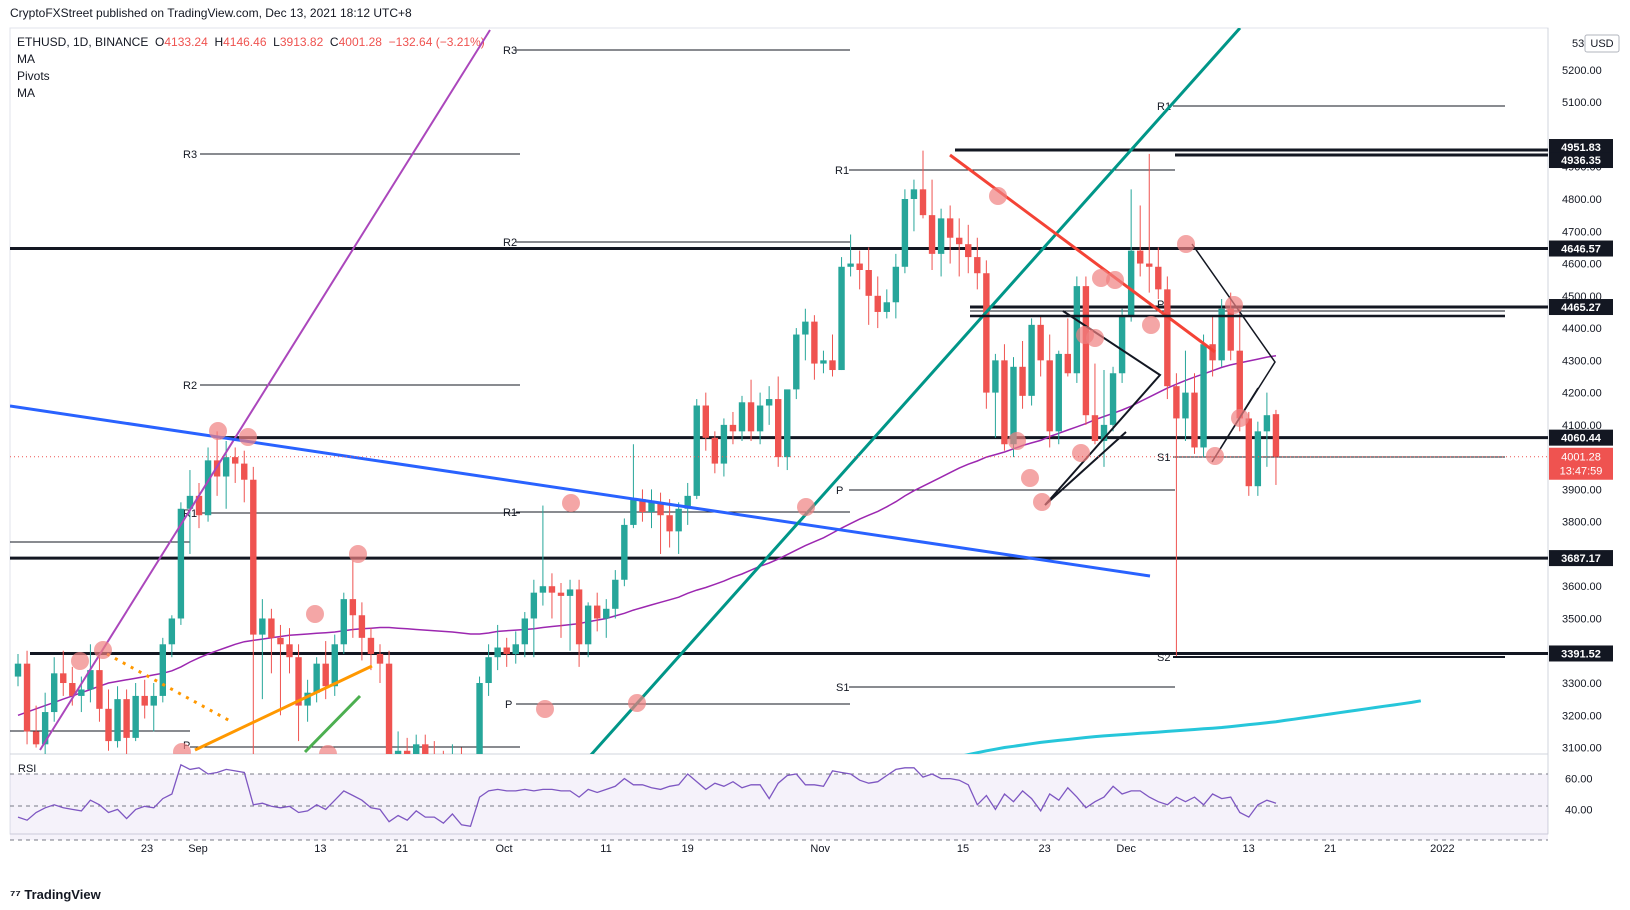 The height and width of the screenshot is (910, 1630). Describe the element at coordinates (580, 491) in the screenshot. I see `blue-trendline` at that location.